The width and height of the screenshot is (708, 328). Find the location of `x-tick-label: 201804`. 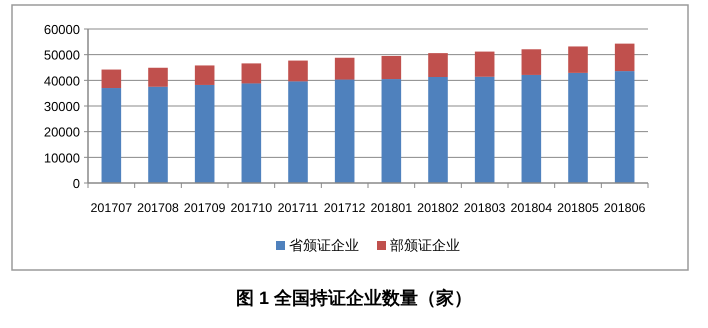

x-tick-label: 201804 is located at coordinates (531, 208).